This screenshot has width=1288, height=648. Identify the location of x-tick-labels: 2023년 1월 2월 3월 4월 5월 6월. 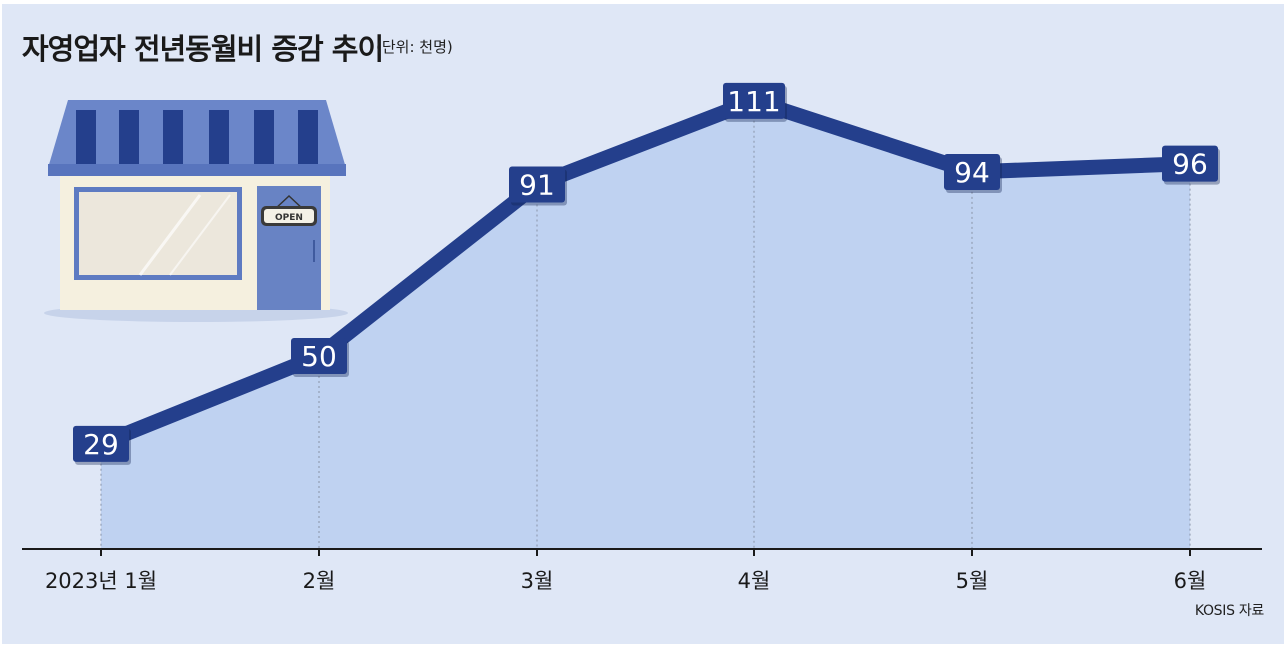
(625, 581).